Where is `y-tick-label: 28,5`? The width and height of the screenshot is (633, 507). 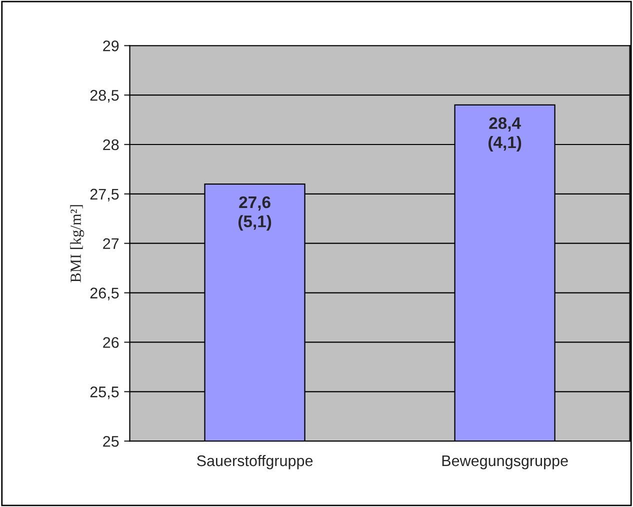 y-tick-label: 28,5 is located at coordinates (104, 96).